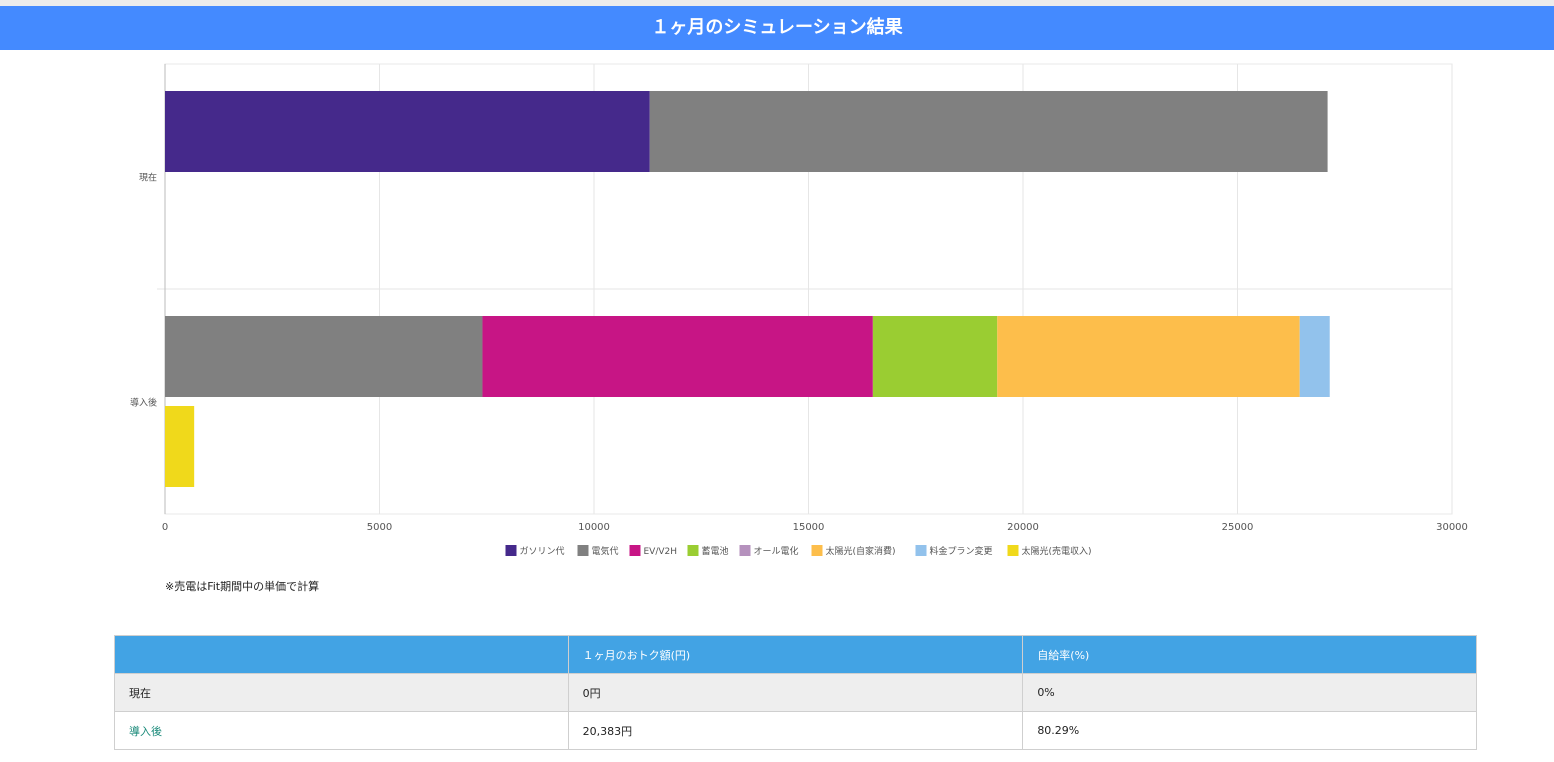 The height and width of the screenshot is (762, 1554). I want to click on x-tick-label: 20000, so click(1023, 527).